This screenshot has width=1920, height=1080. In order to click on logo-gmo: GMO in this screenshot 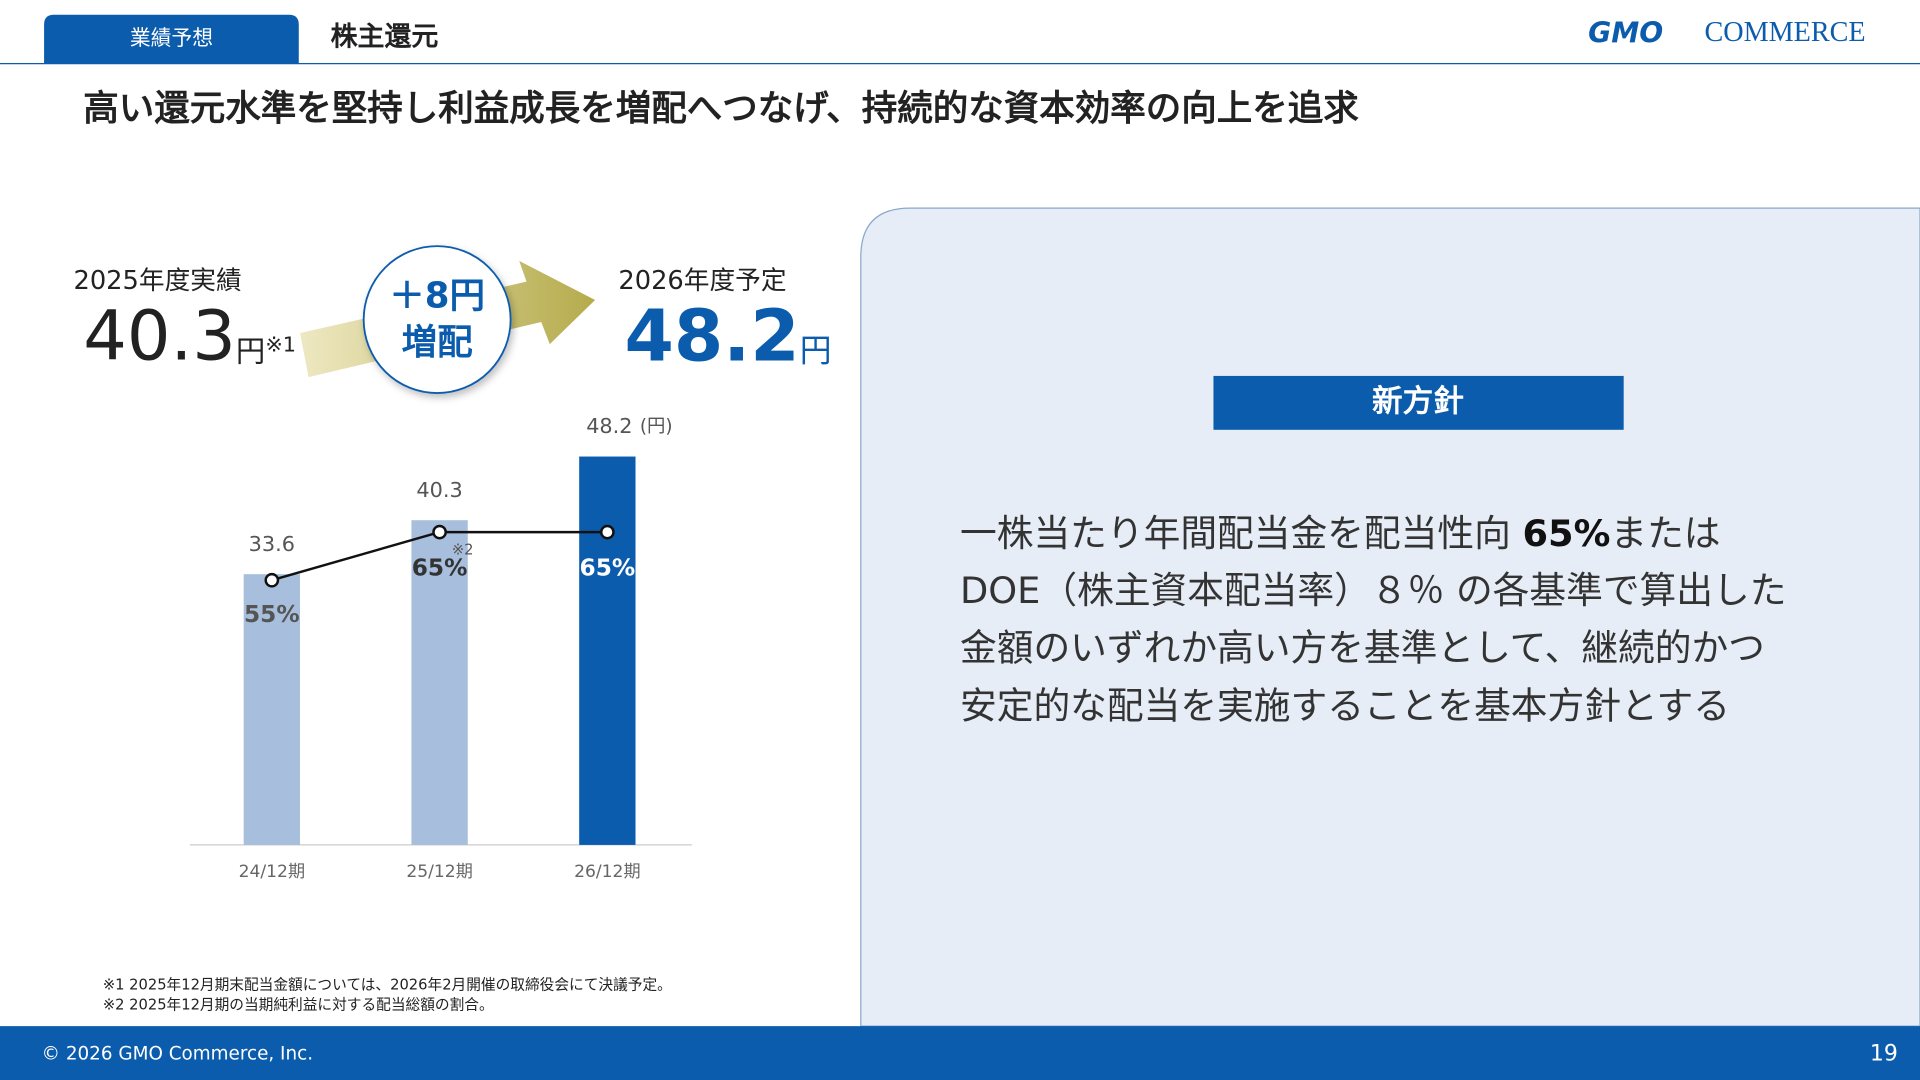, I will do `click(1625, 32)`.